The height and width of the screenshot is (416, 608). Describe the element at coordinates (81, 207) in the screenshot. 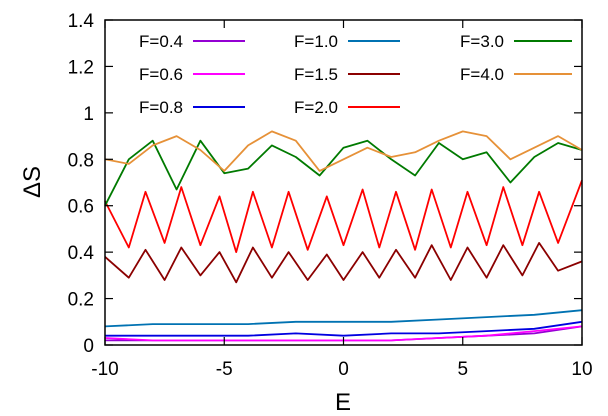

I see `y-tick-label: 0.6` at that location.